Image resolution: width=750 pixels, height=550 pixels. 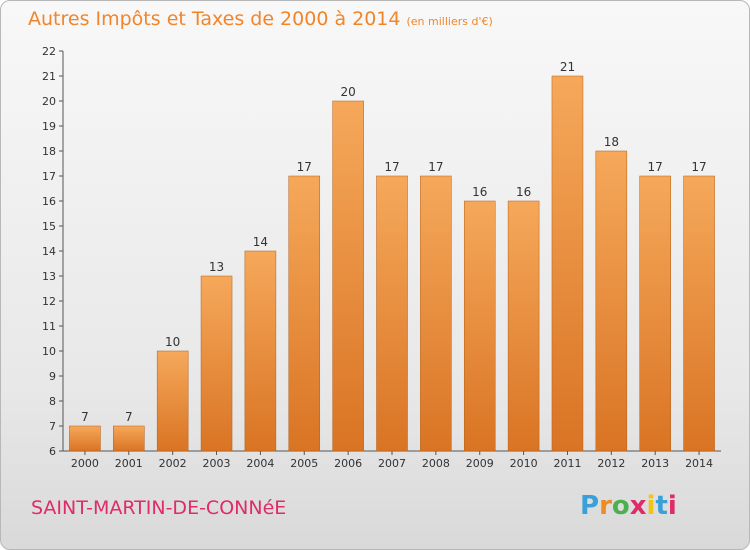 What do you see at coordinates (129, 463) in the screenshot?
I see `x-tick-label-2001: 2001` at bounding box center [129, 463].